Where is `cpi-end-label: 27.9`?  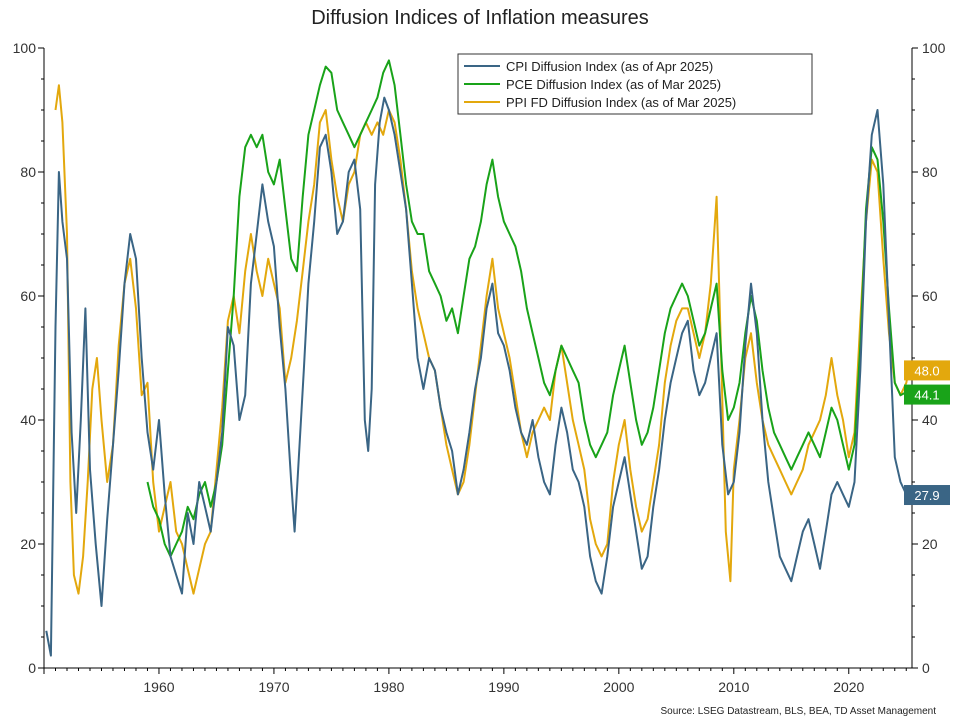
cpi-end-label: 27.9 is located at coordinates (927, 495).